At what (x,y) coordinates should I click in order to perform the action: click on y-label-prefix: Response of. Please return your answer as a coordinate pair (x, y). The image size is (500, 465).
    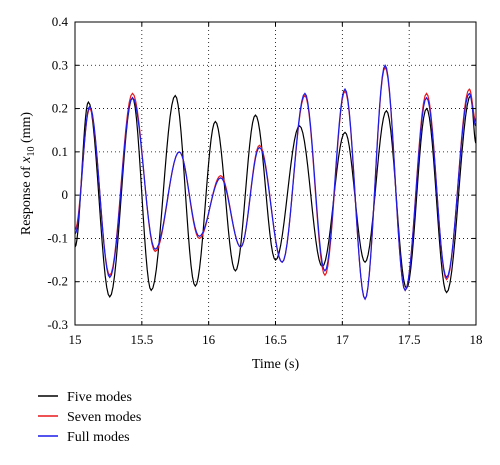
    Looking at the image, I should click on (26, 199).